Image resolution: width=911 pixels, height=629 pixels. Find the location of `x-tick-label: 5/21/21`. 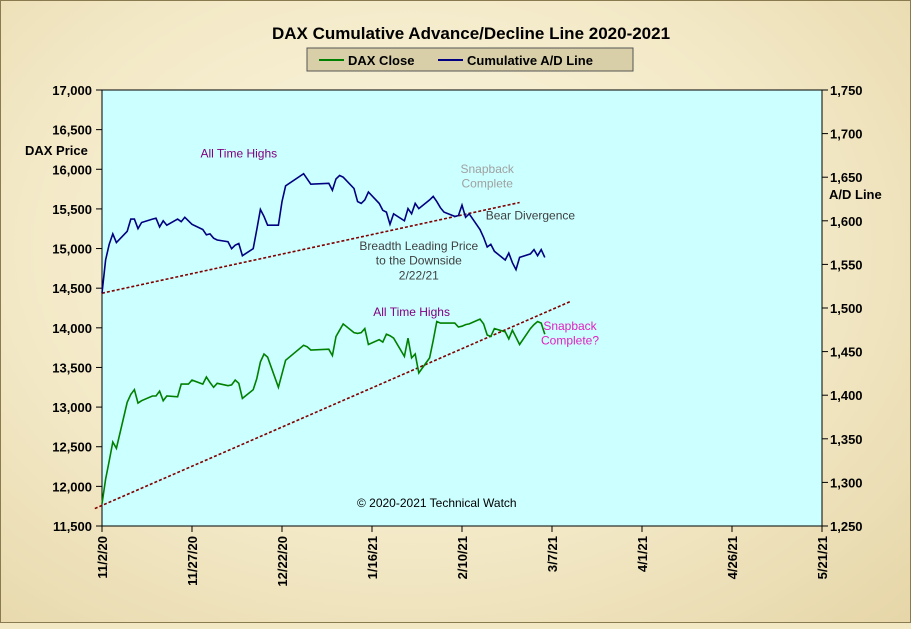

x-tick-label: 5/21/21 is located at coordinates (822, 557).